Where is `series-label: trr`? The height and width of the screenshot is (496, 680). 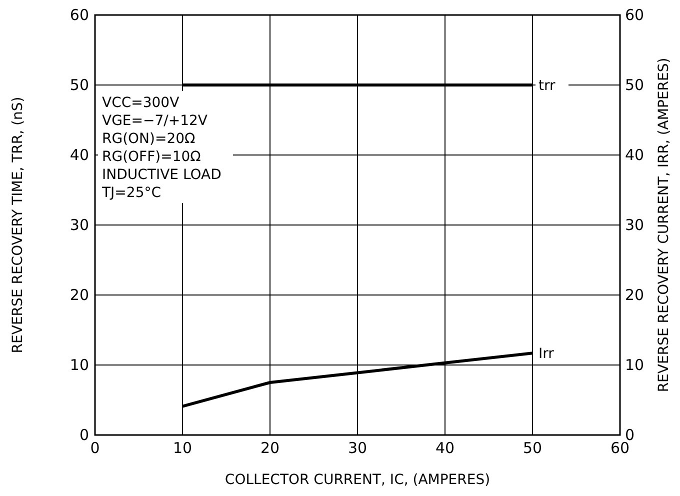
series-label: trr is located at coordinates (547, 86).